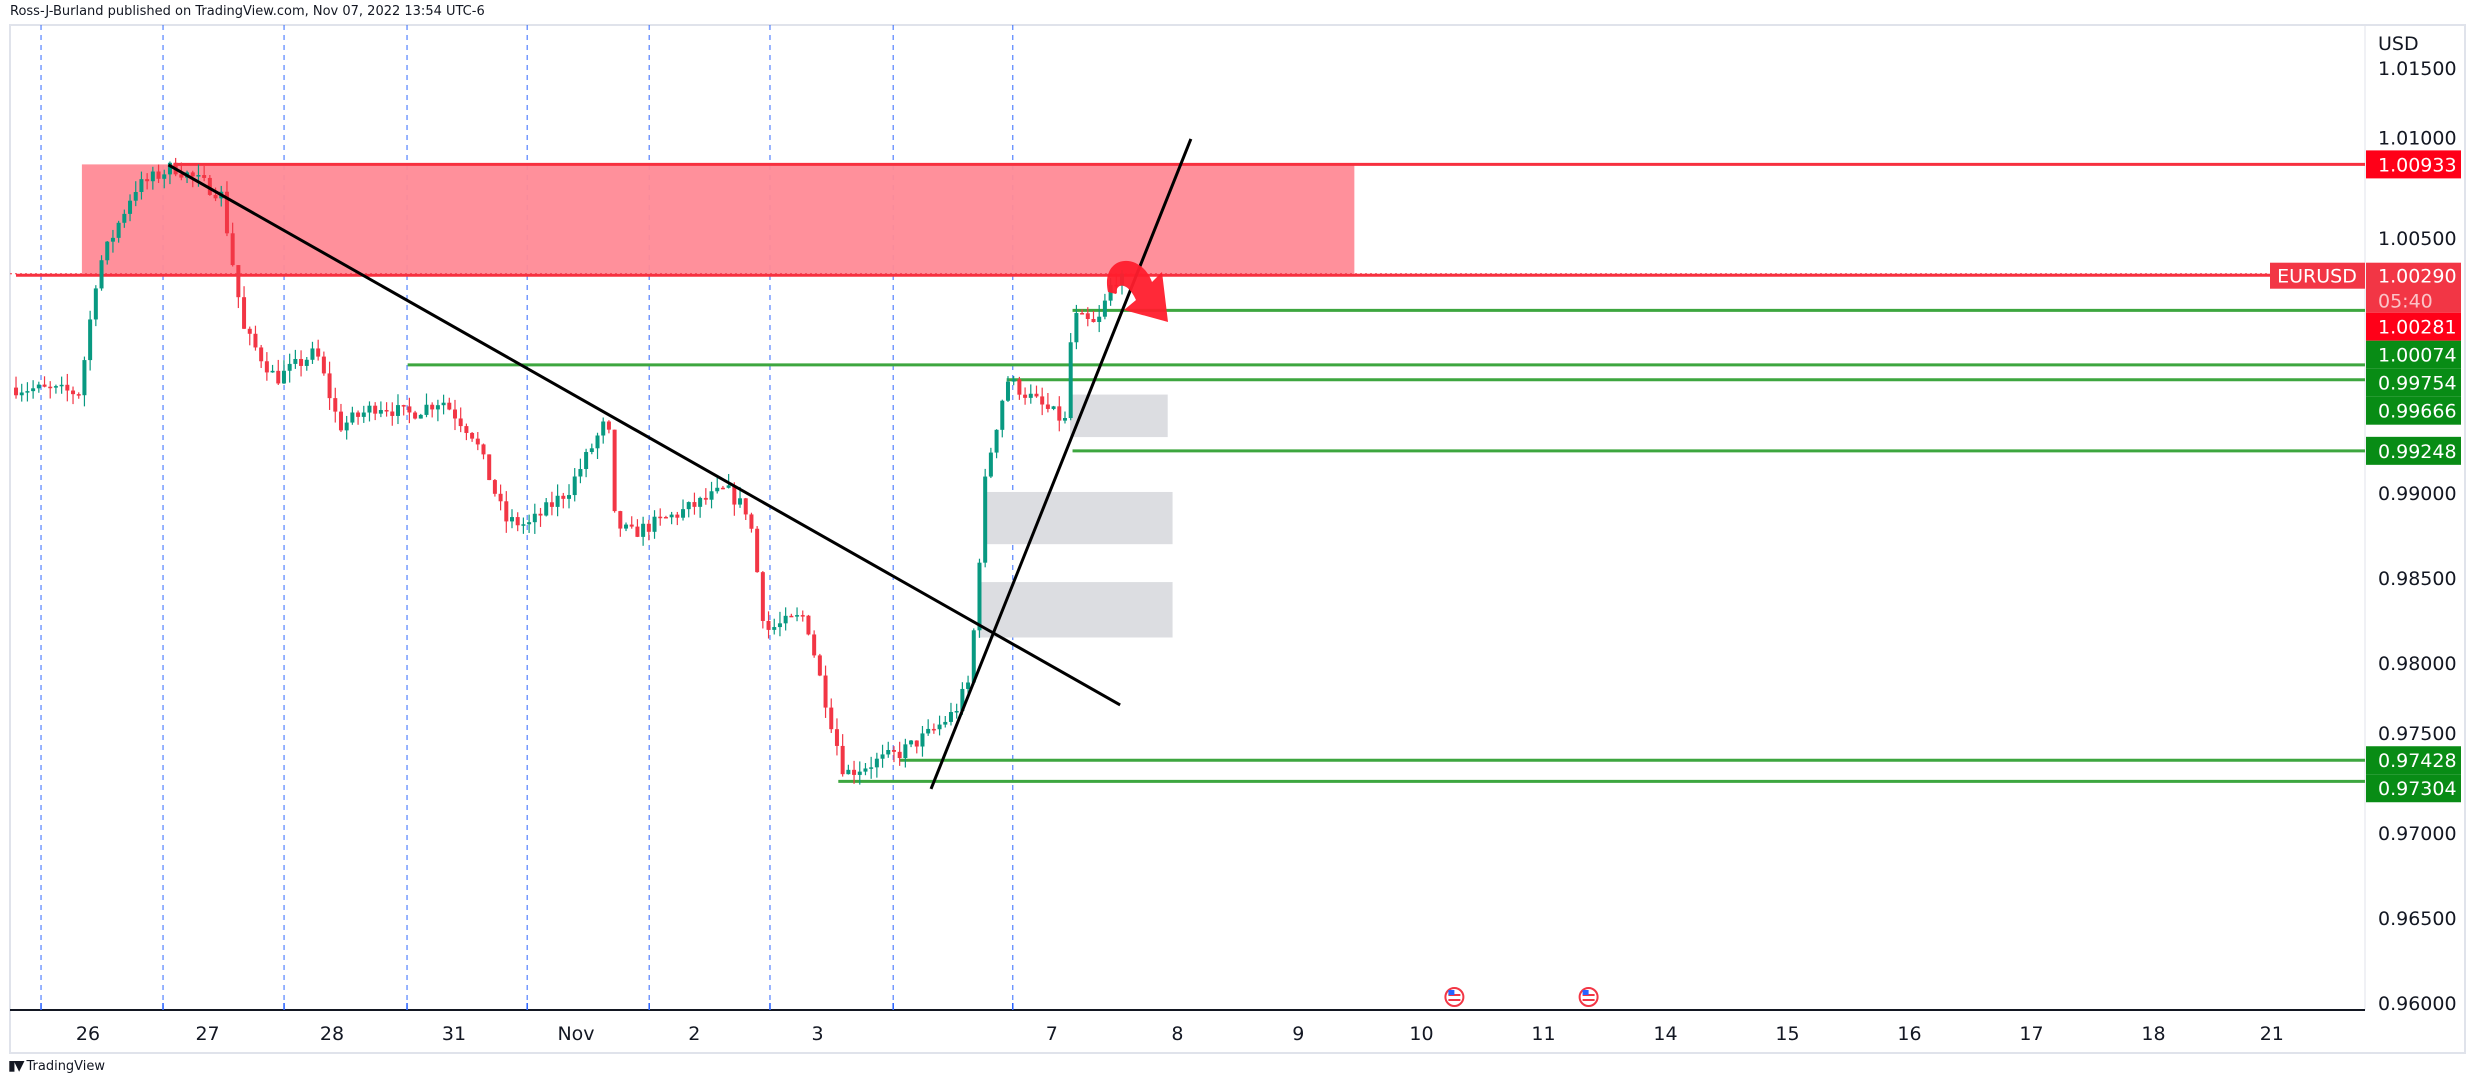  What do you see at coordinates (2417, 664) in the screenshot?
I see `price-tick-label: 0.98000` at bounding box center [2417, 664].